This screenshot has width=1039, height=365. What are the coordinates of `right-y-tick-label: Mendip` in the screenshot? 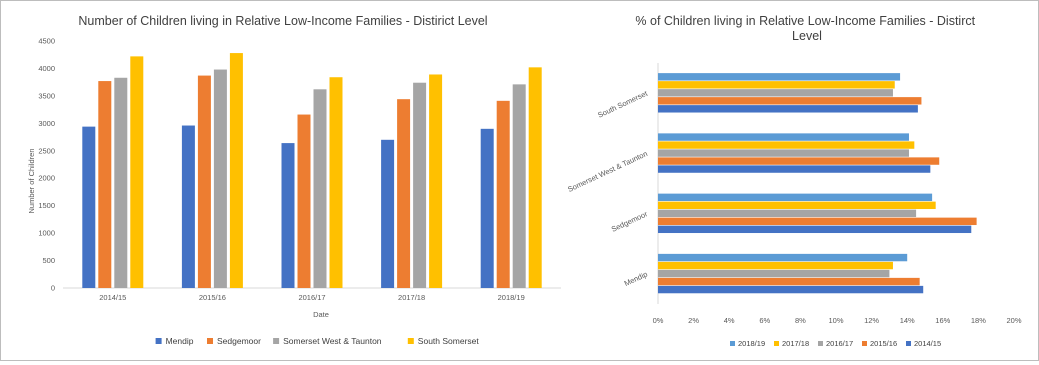 It's located at (636, 279).